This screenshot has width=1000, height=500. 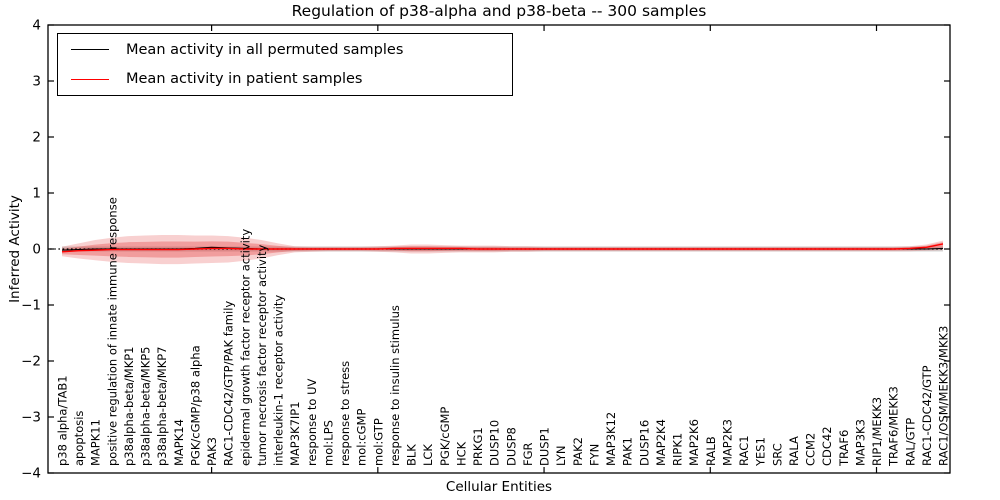 What do you see at coordinates (36, 82) in the screenshot?
I see `y-tick-label: 3` at bounding box center [36, 82].